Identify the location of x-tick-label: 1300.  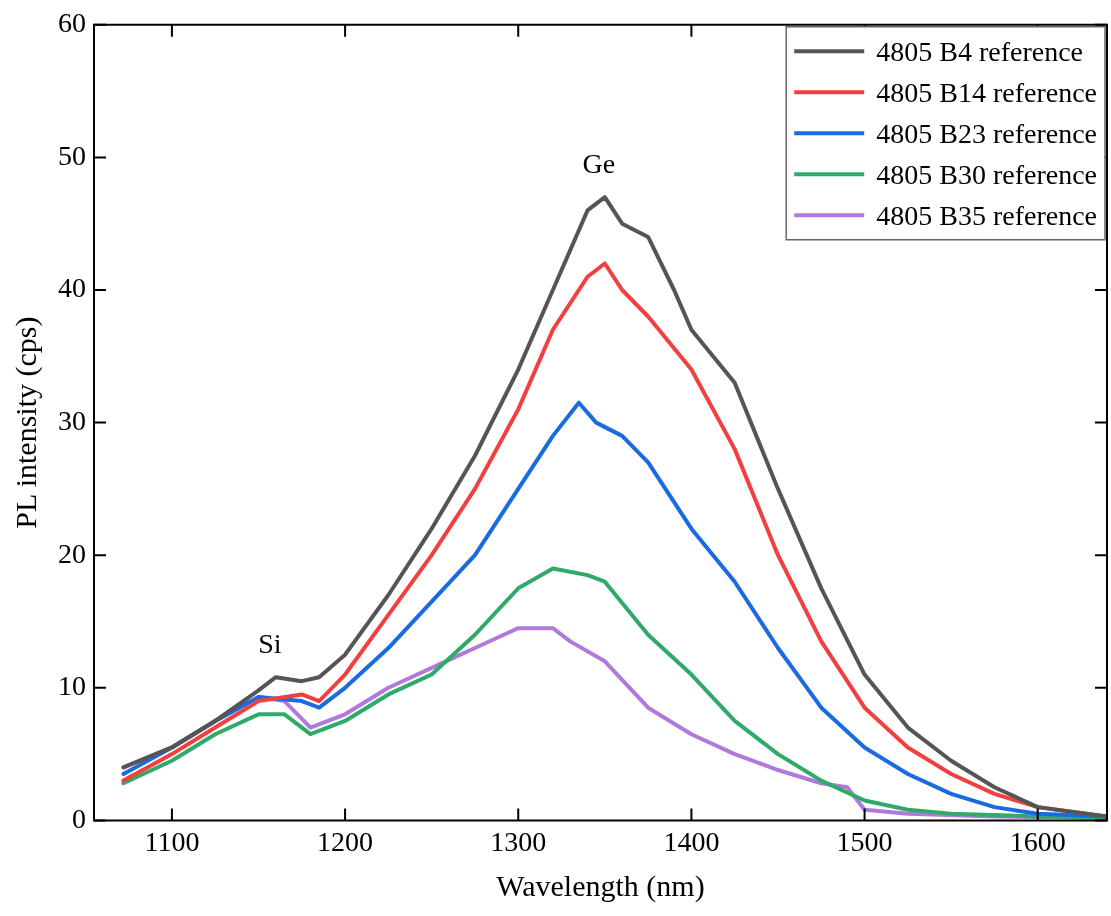
(518, 841).